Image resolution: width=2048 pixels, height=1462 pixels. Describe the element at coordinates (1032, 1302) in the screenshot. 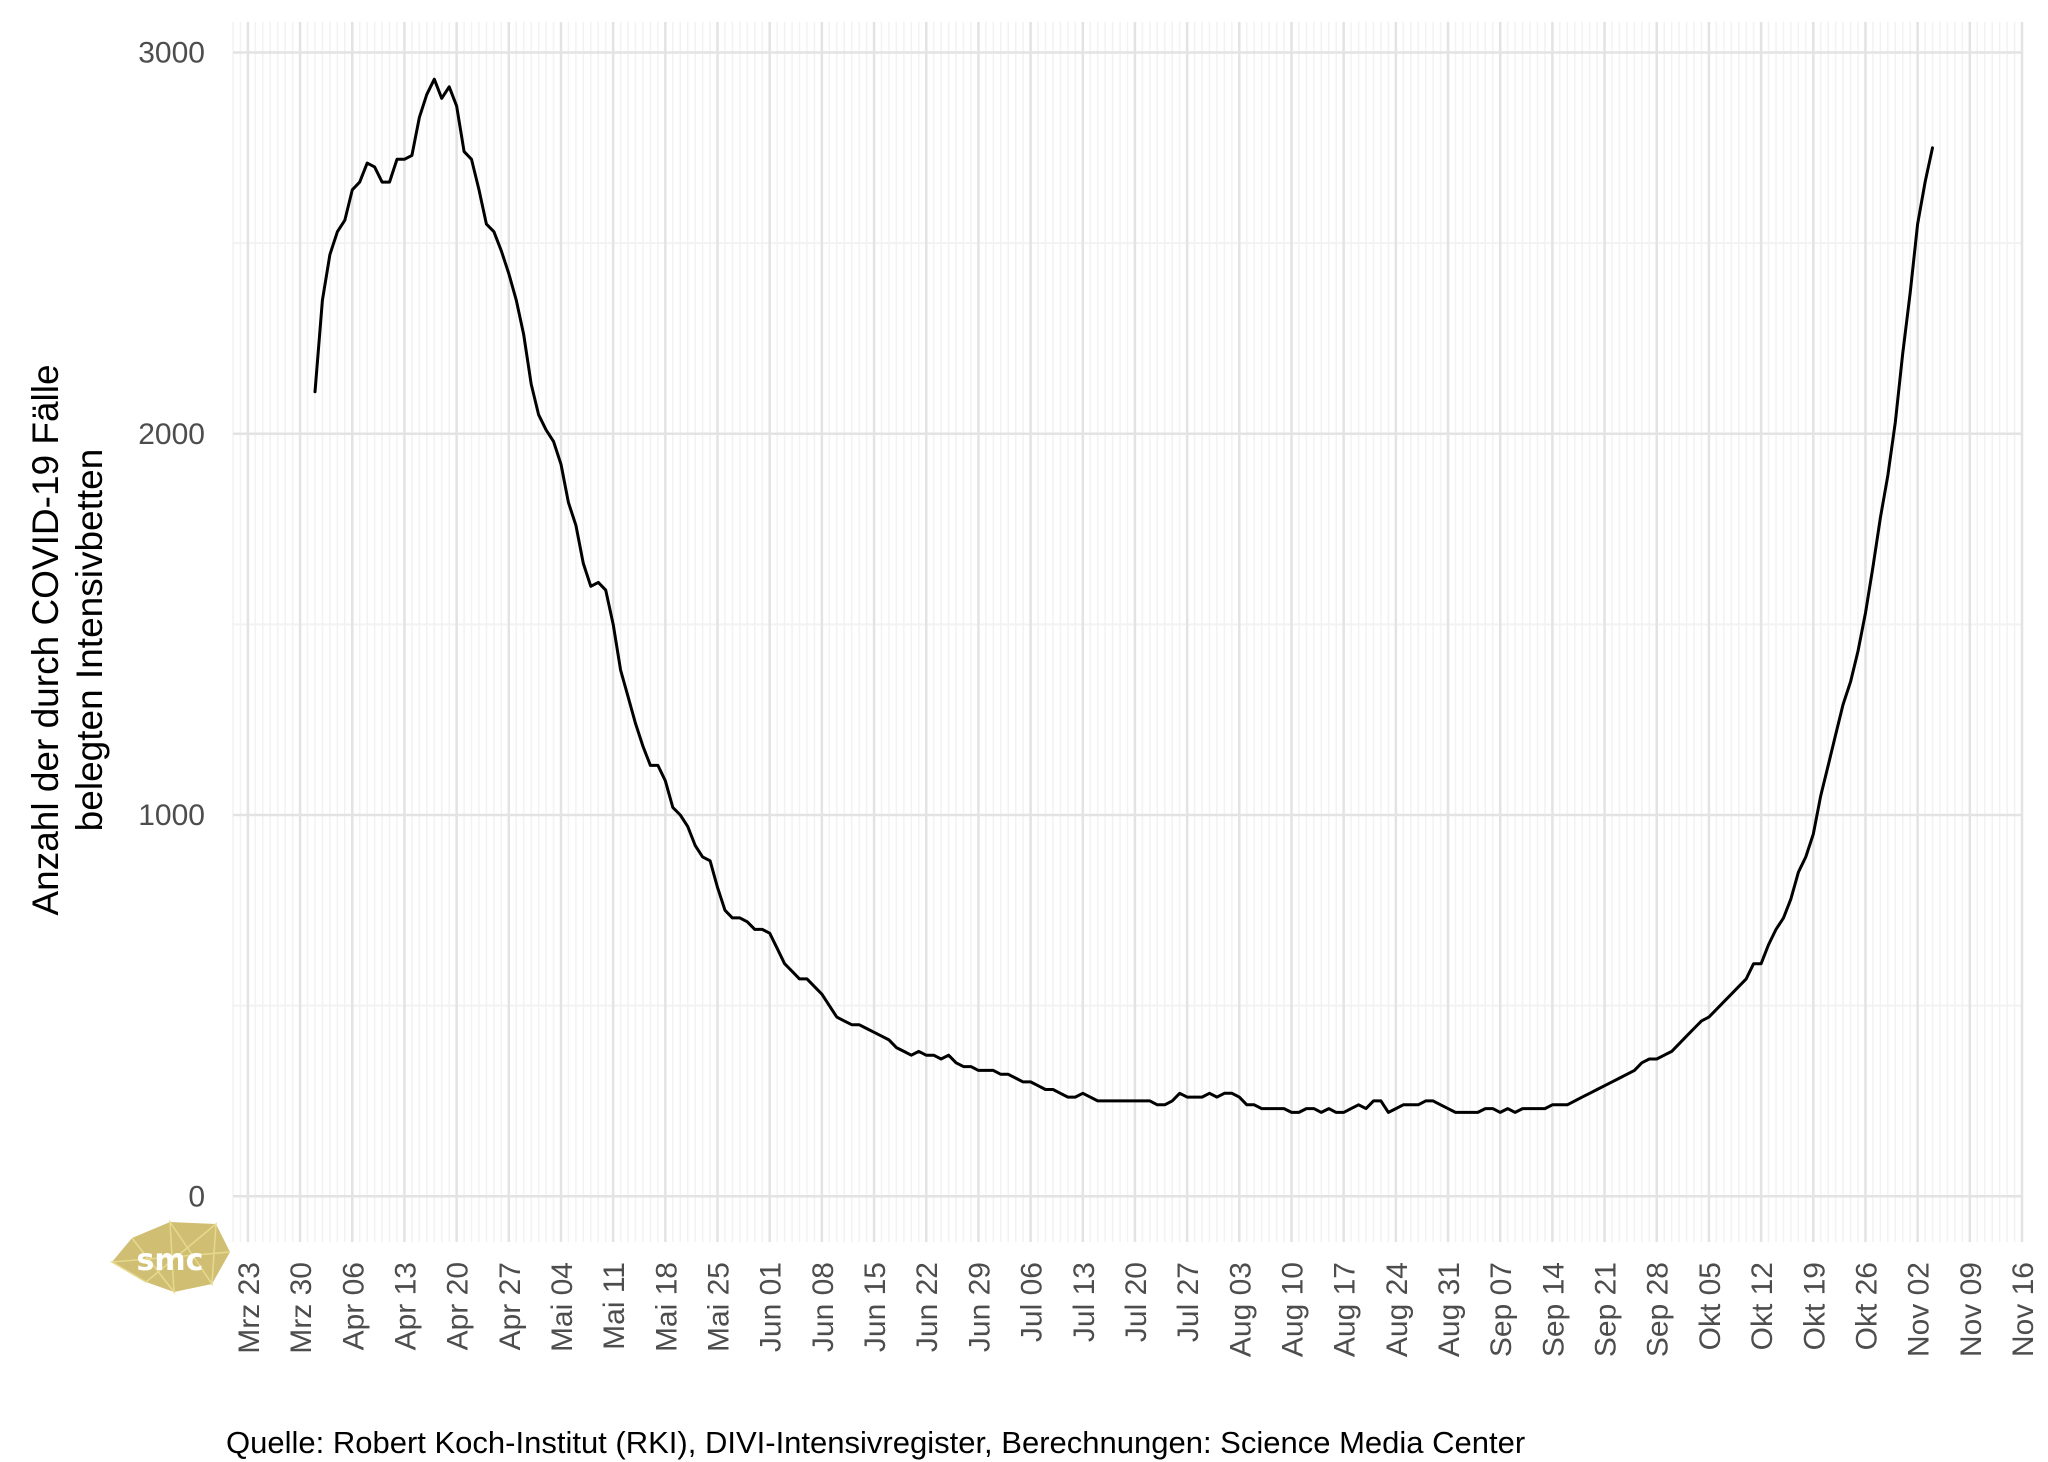

I see `x-tick-label: Jul 06` at that location.